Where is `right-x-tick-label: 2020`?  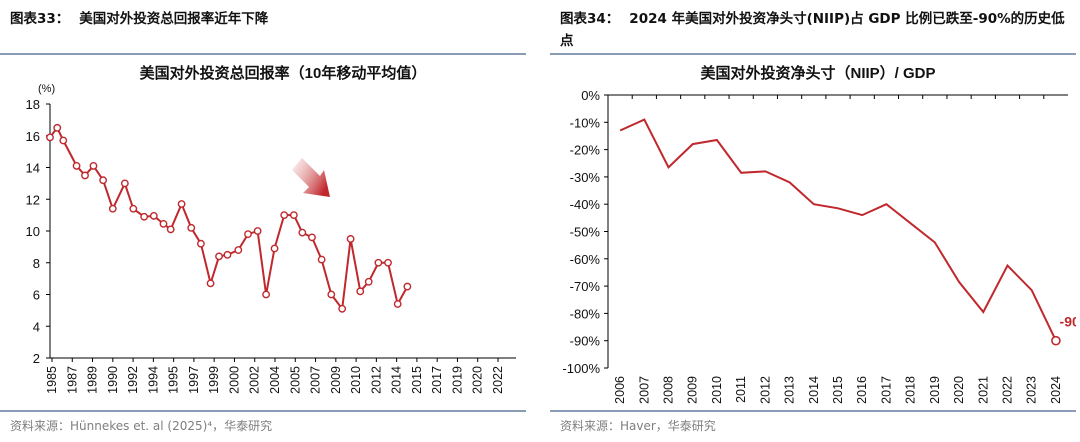 right-x-tick-label: 2020 is located at coordinates (959, 390).